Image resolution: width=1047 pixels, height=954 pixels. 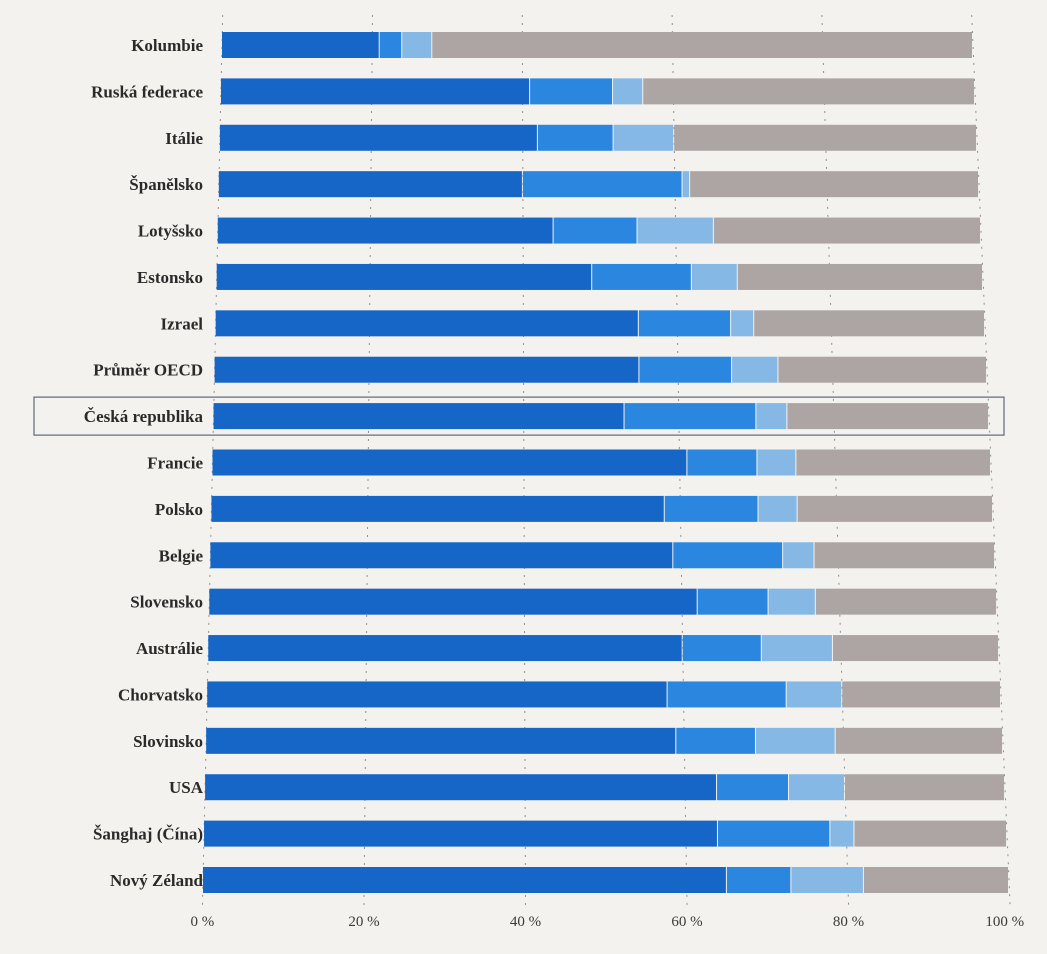 What do you see at coordinates (160, 694) in the screenshot?
I see `category-label-chorvatsko: Chorvatsko` at bounding box center [160, 694].